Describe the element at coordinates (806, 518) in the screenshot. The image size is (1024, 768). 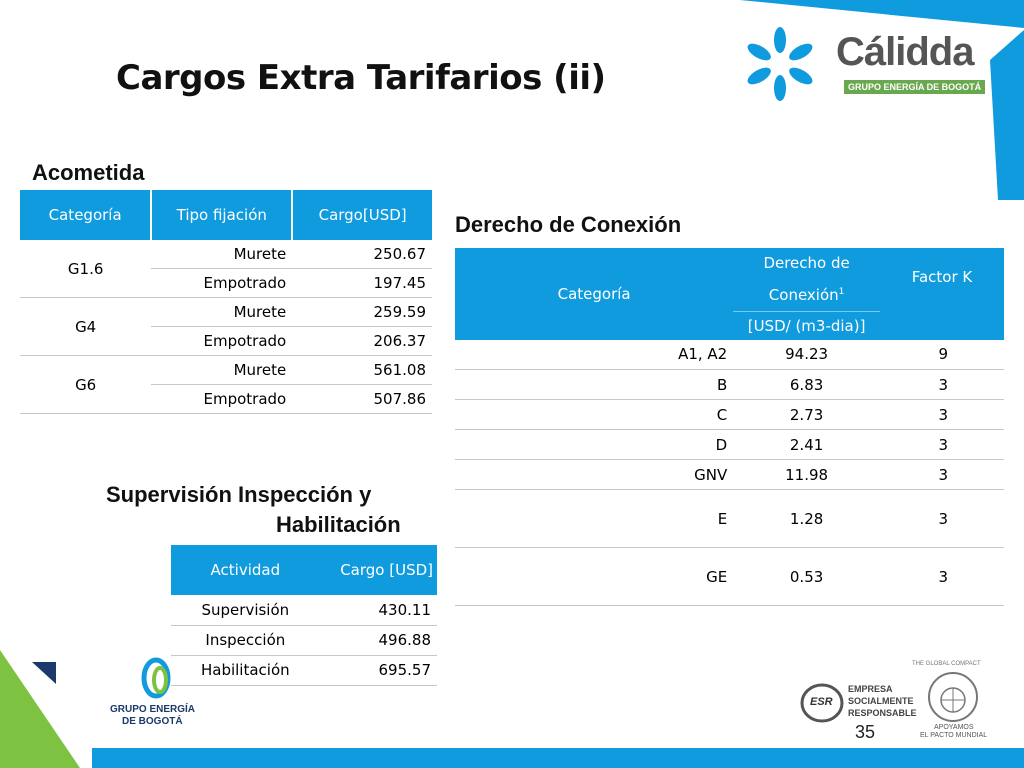
I see `derecho-cell: 1.28` at that location.